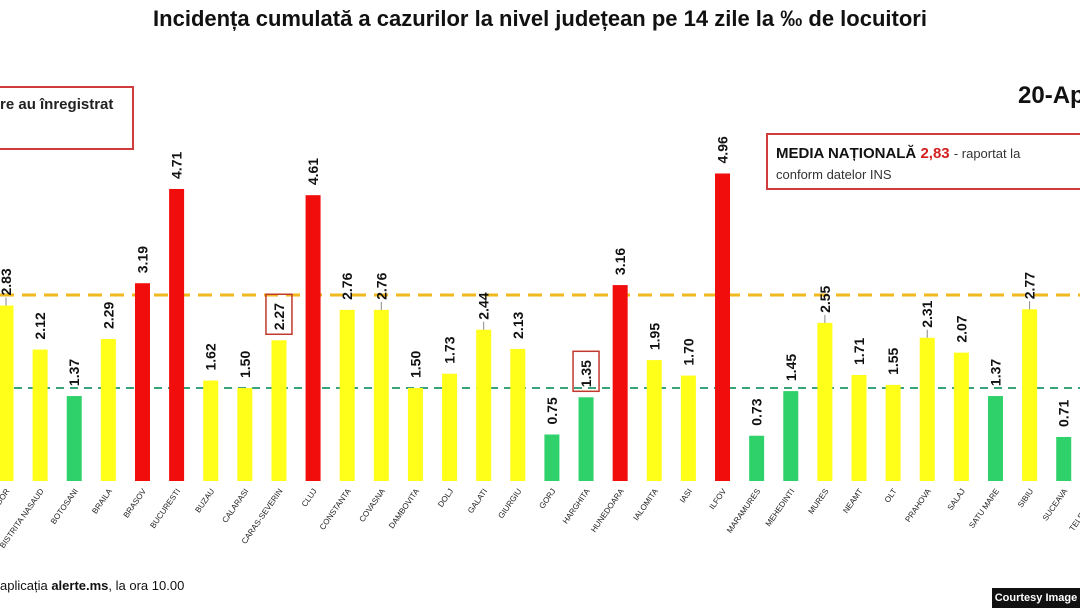  What do you see at coordinates (445, 498) in the screenshot?
I see `category-label: DOLJ` at bounding box center [445, 498].